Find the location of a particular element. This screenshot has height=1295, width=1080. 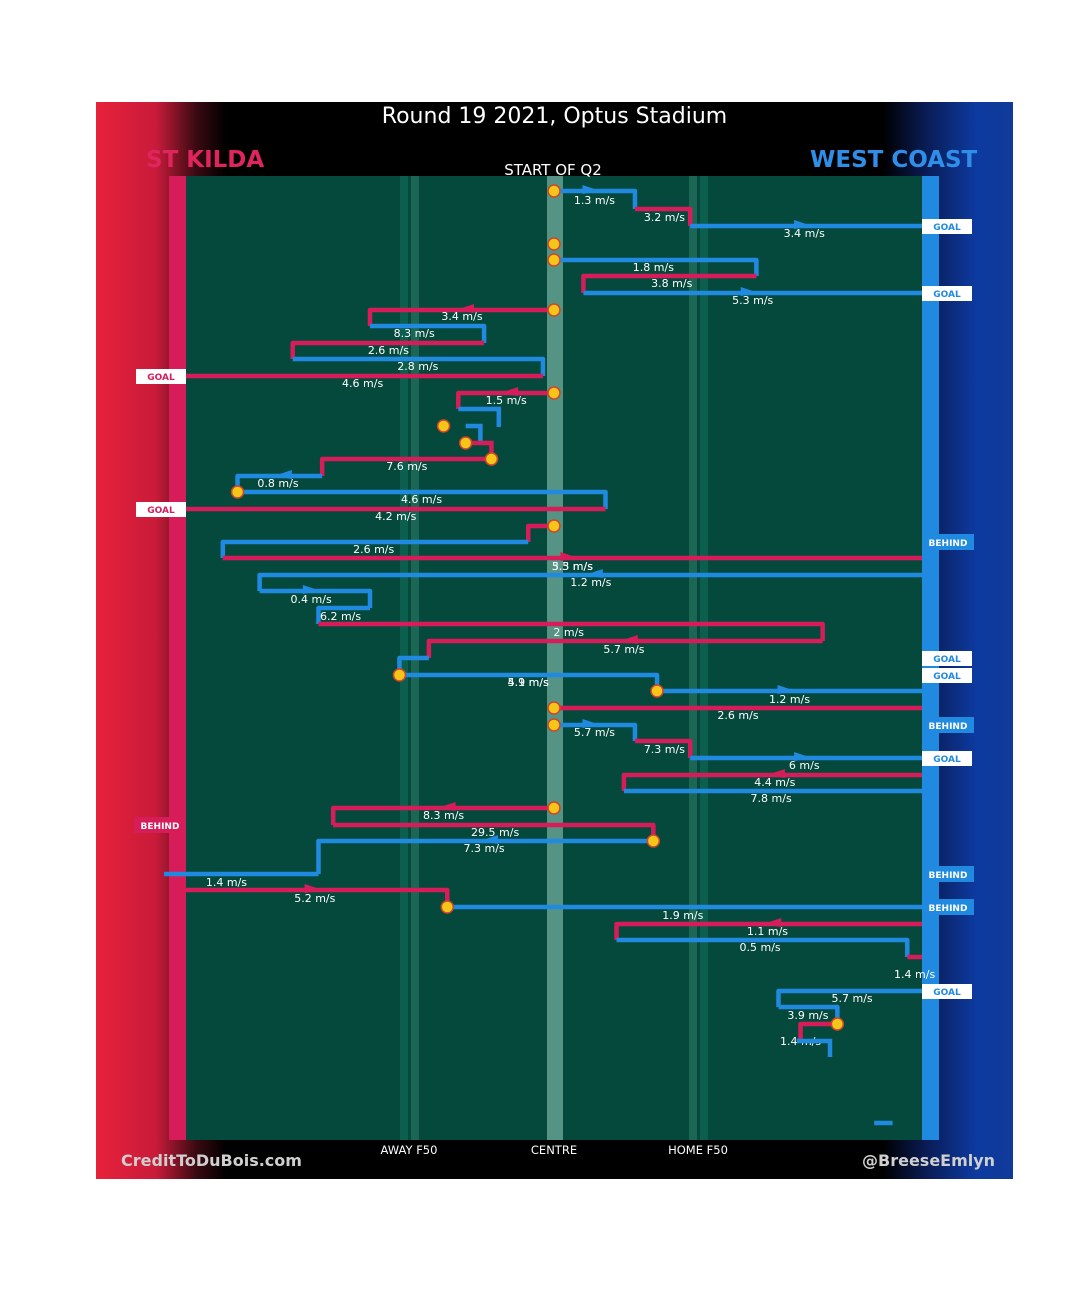

speed-label: 1.4 m/s is located at coordinates (226, 882).